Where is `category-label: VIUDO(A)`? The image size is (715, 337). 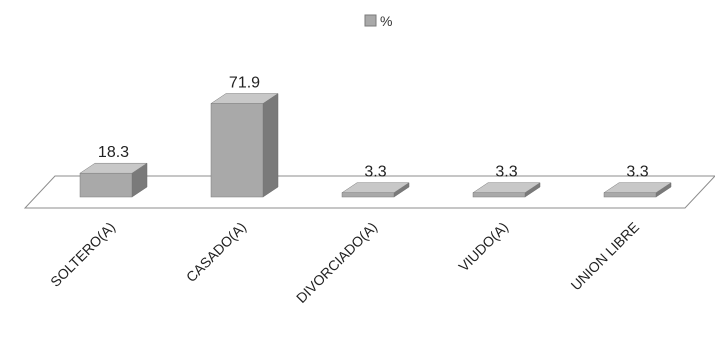 category-label: VIUDO(A) is located at coordinates (483, 247).